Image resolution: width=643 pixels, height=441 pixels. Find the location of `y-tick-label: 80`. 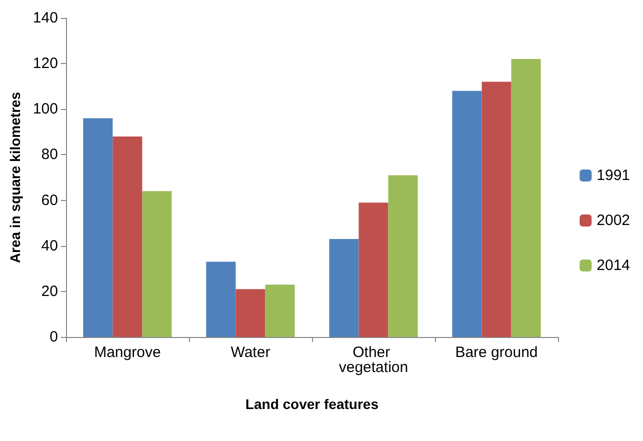

y-tick-label: 80 is located at coordinates (49, 155).